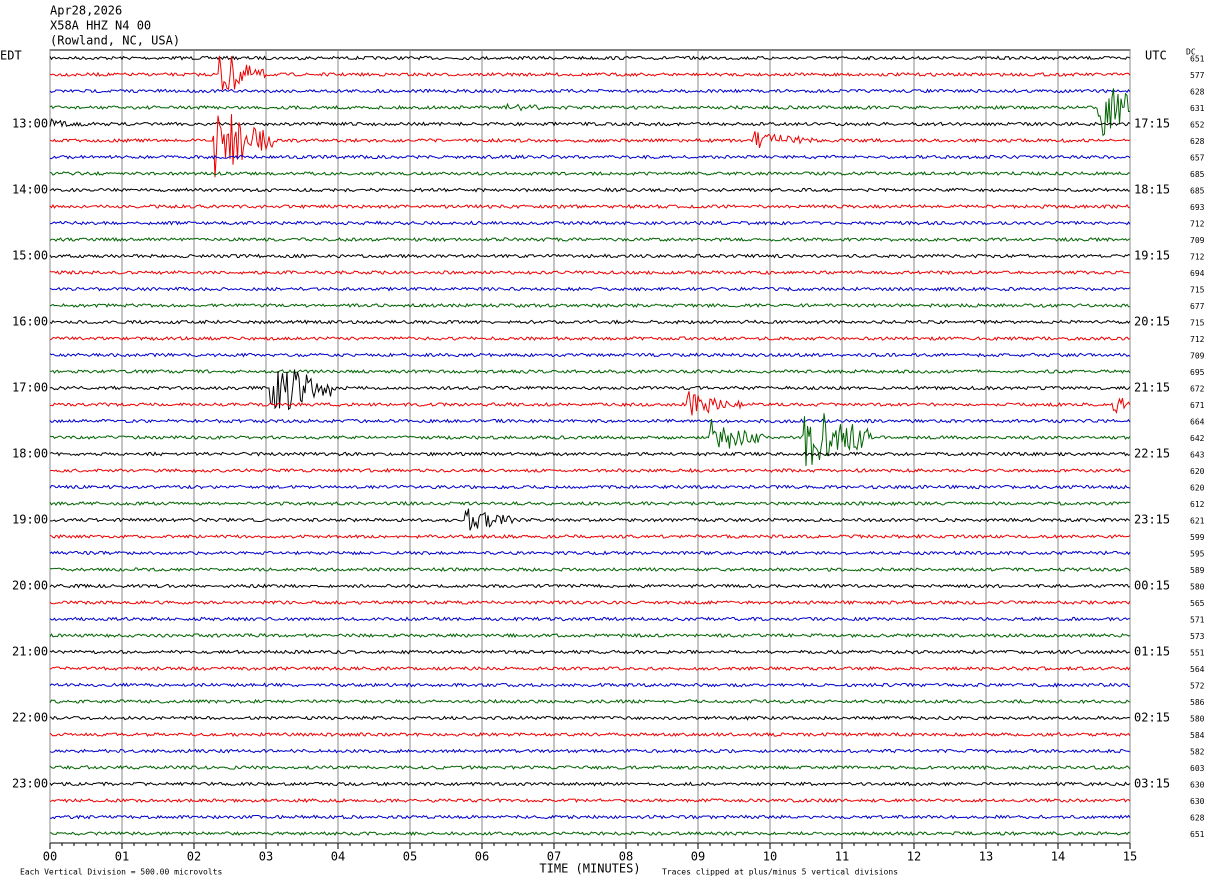 The image size is (1210, 890). I want to click on x-tick-label: 11, so click(842, 857).